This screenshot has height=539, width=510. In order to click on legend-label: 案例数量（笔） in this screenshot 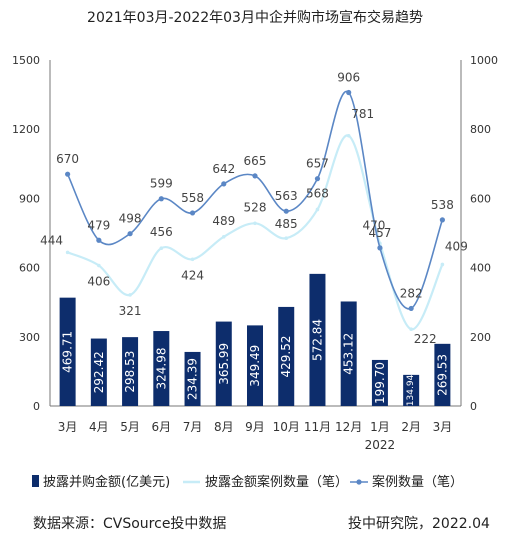, I will do `click(417, 482)`.